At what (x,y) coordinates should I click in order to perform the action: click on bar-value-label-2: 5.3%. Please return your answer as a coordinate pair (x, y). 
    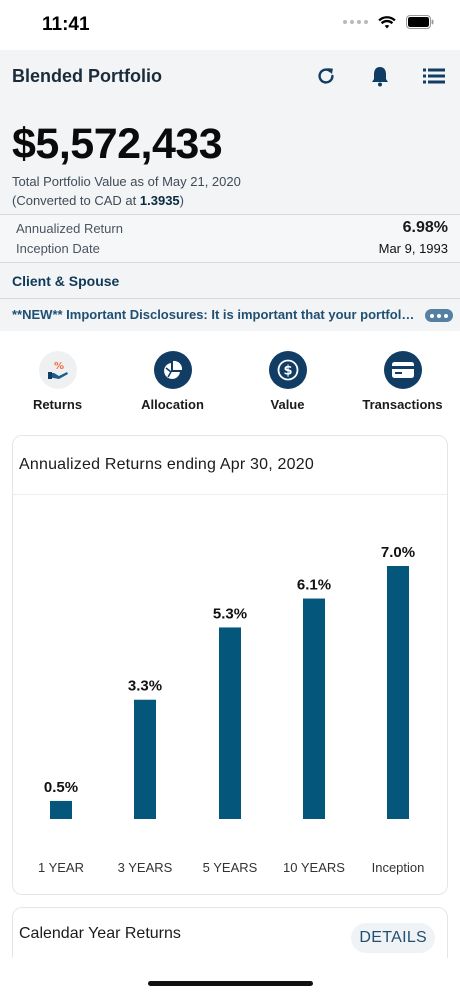
    Looking at the image, I should click on (230, 613).